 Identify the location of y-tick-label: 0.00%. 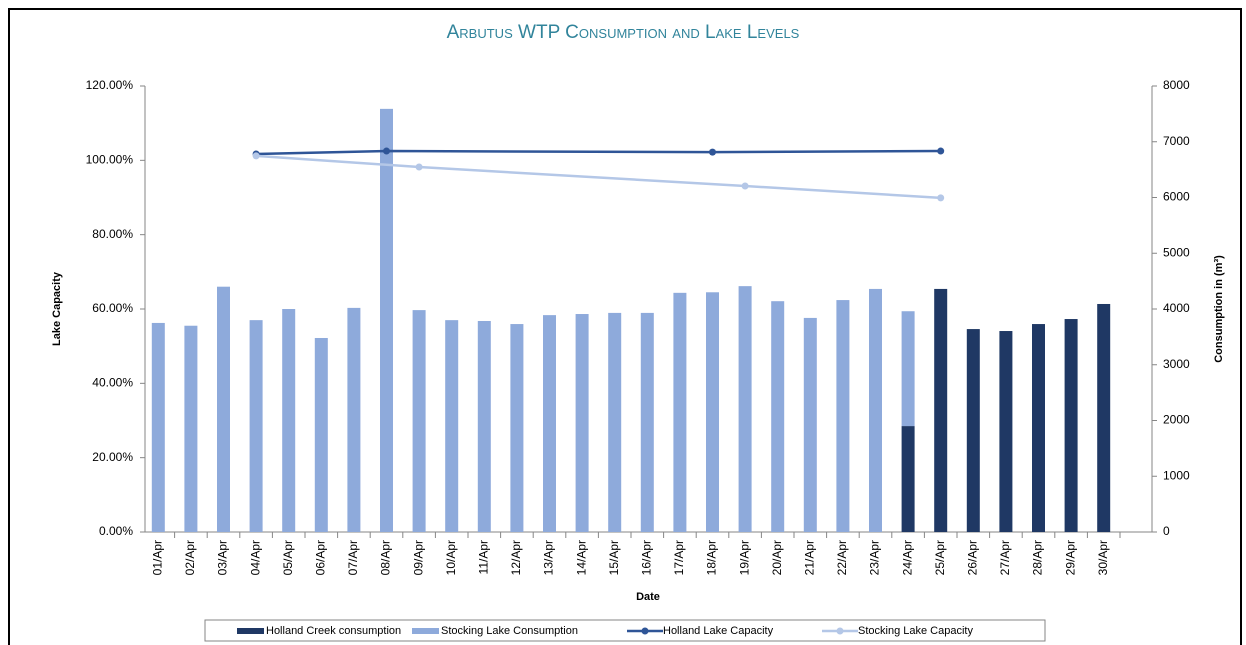
(116, 531).